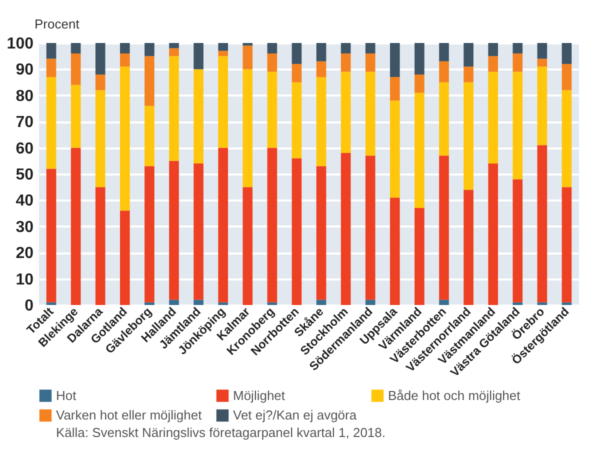 The image size is (600, 472). Describe the element at coordinates (295, 415) in the screenshot. I see `legend-label: Vet ej?/Kan ej avgöra` at that location.